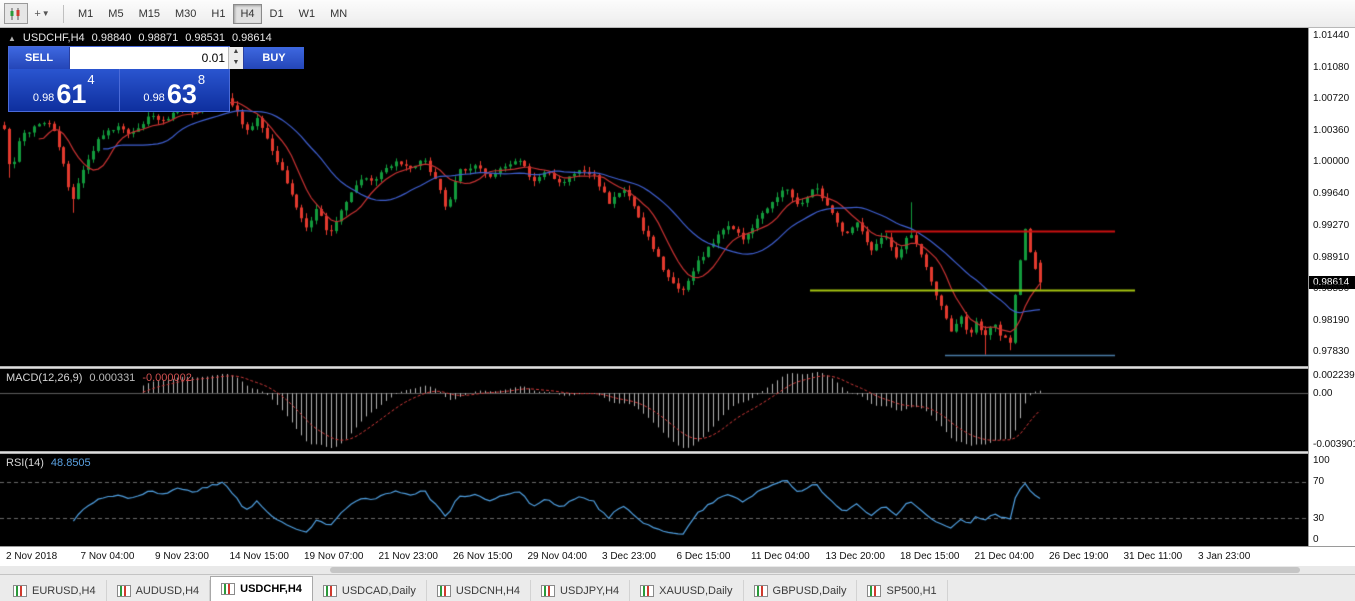  What do you see at coordinates (557, 556) in the screenshot?
I see `time-tick: 29 Nov 04:00` at bounding box center [557, 556].